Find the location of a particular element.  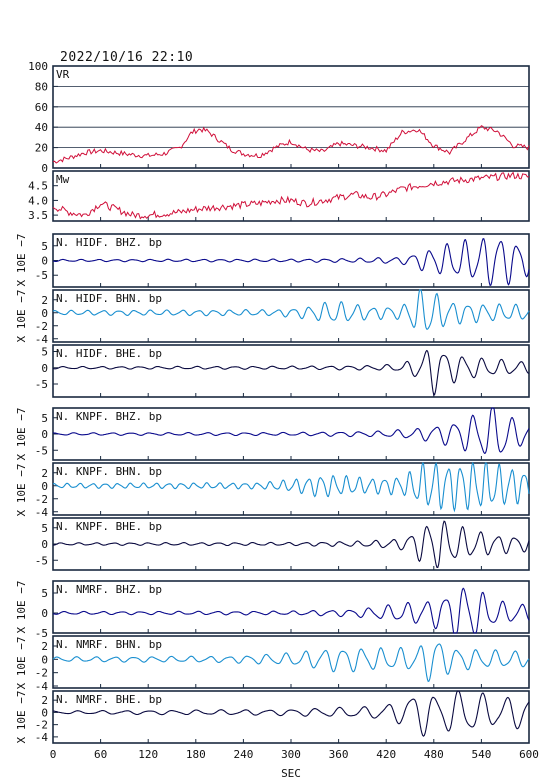

panel-label: N. HIDF. BHZ. bp is located at coordinates (109, 242).